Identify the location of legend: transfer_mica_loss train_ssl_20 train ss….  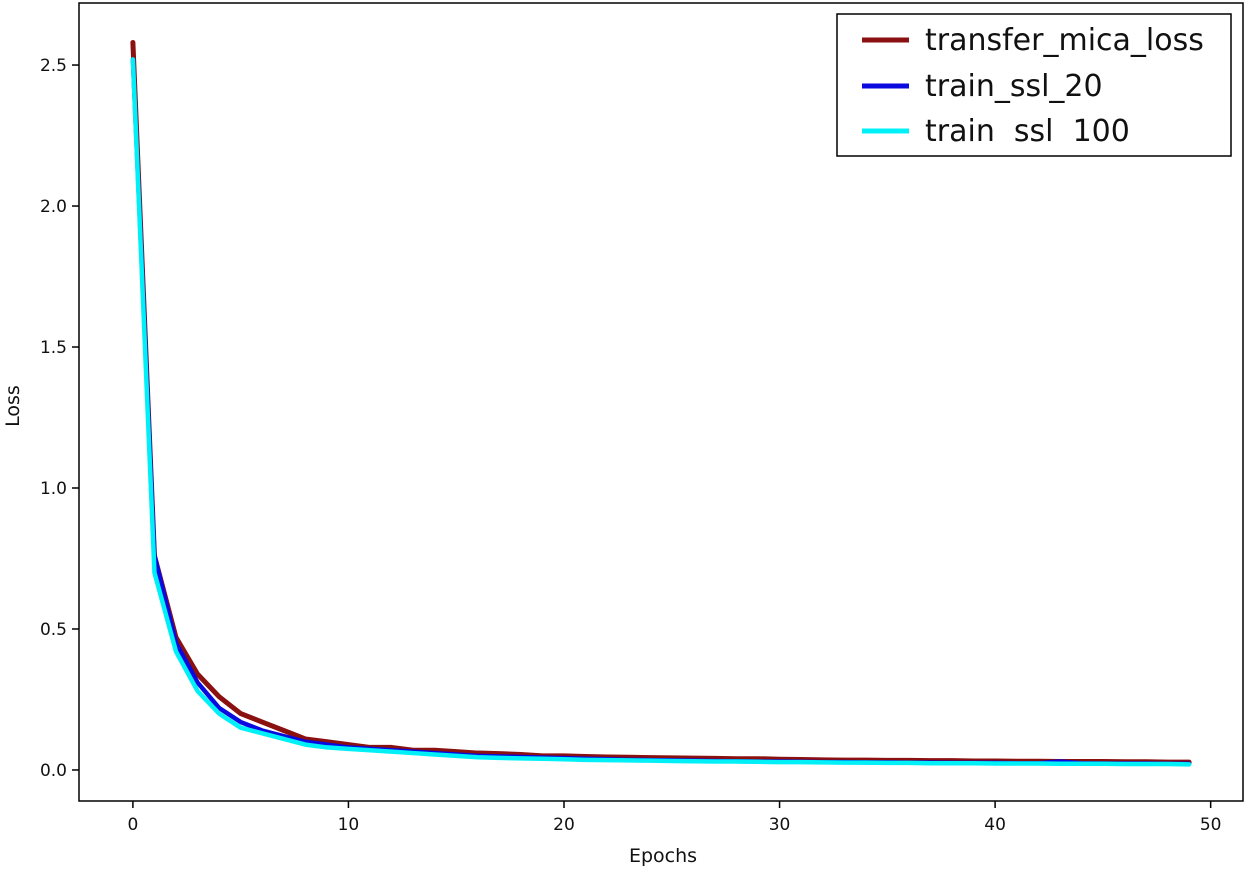
(1034, 85).